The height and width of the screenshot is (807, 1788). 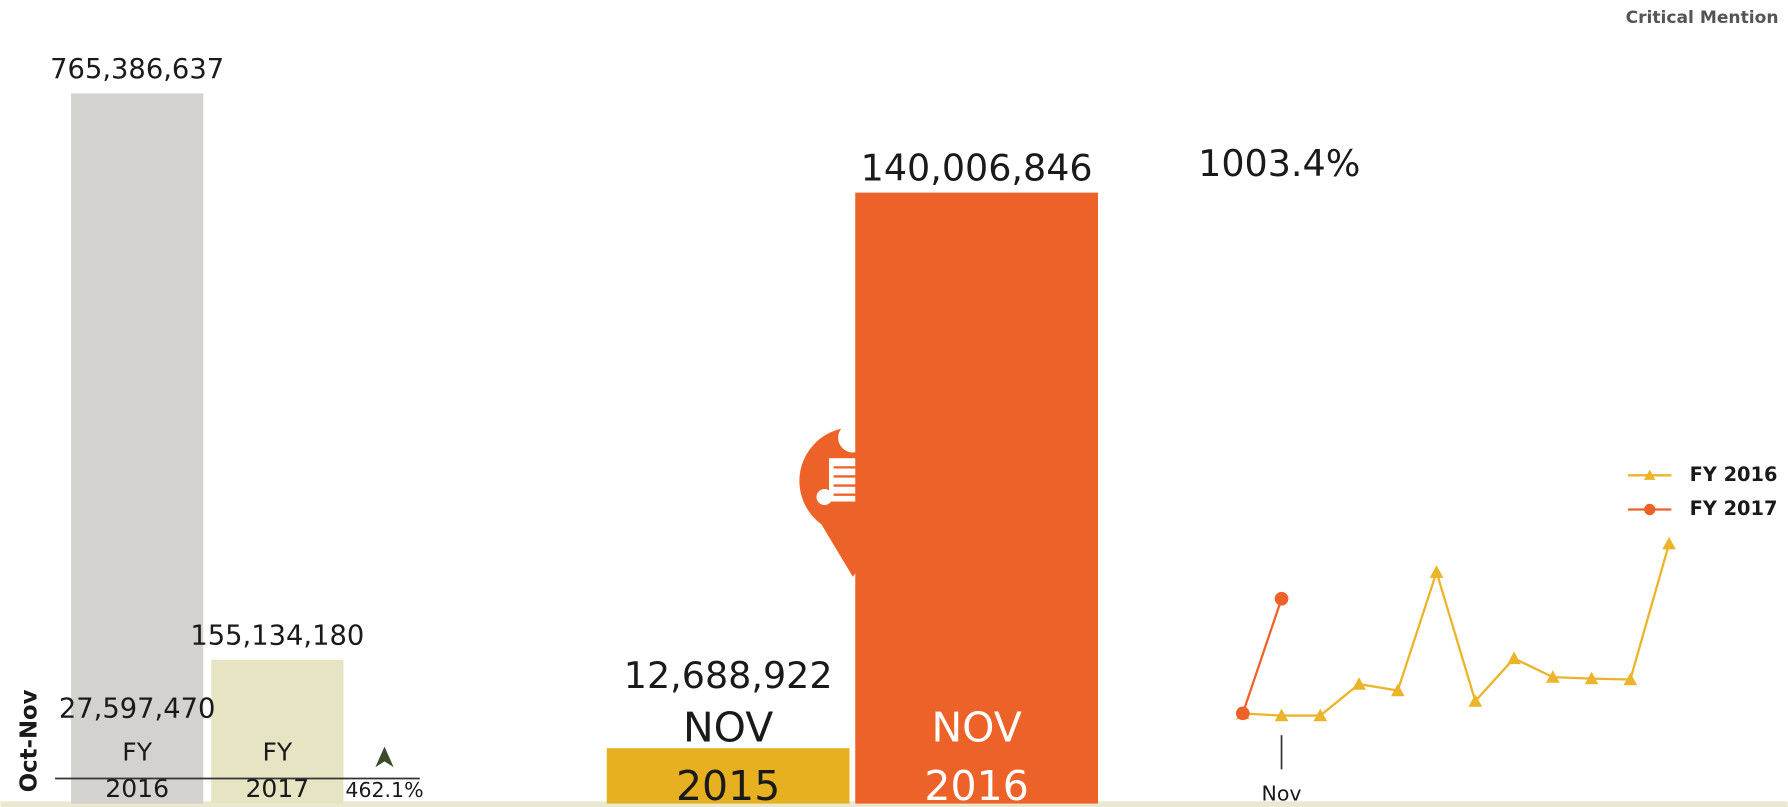 What do you see at coordinates (894, 804) in the screenshot?
I see `footer-strip` at bounding box center [894, 804].